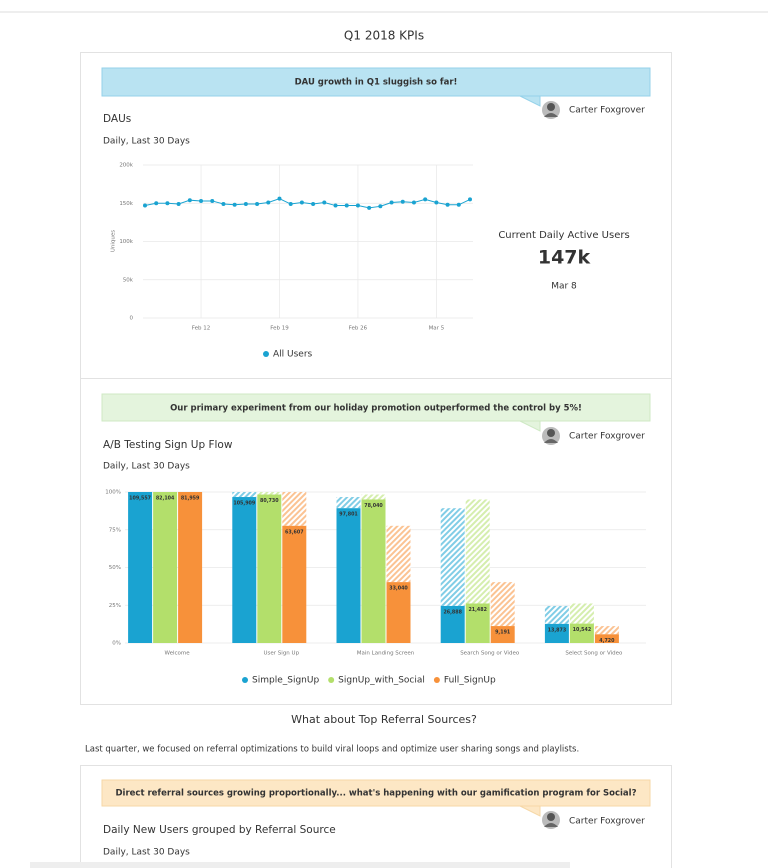 This screenshot has width=768, height=868. Describe the element at coordinates (348, 515) in the screenshot. I see `data-label: 97,801` at that location.